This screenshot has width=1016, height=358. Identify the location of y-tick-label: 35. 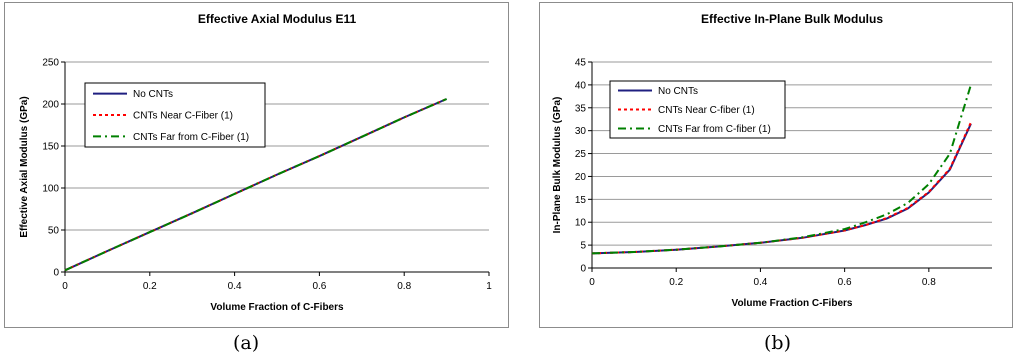
(581, 108).